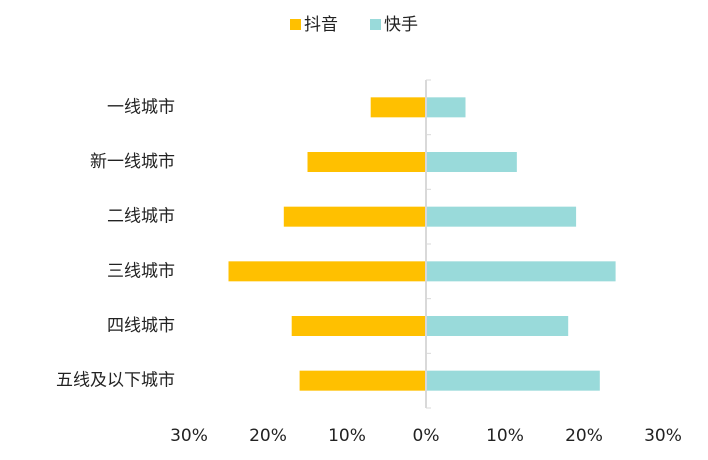 The width and height of the screenshot is (708, 460). What do you see at coordinates (426, 436) in the screenshot?
I see `x-tick-label: 0%` at bounding box center [426, 436].